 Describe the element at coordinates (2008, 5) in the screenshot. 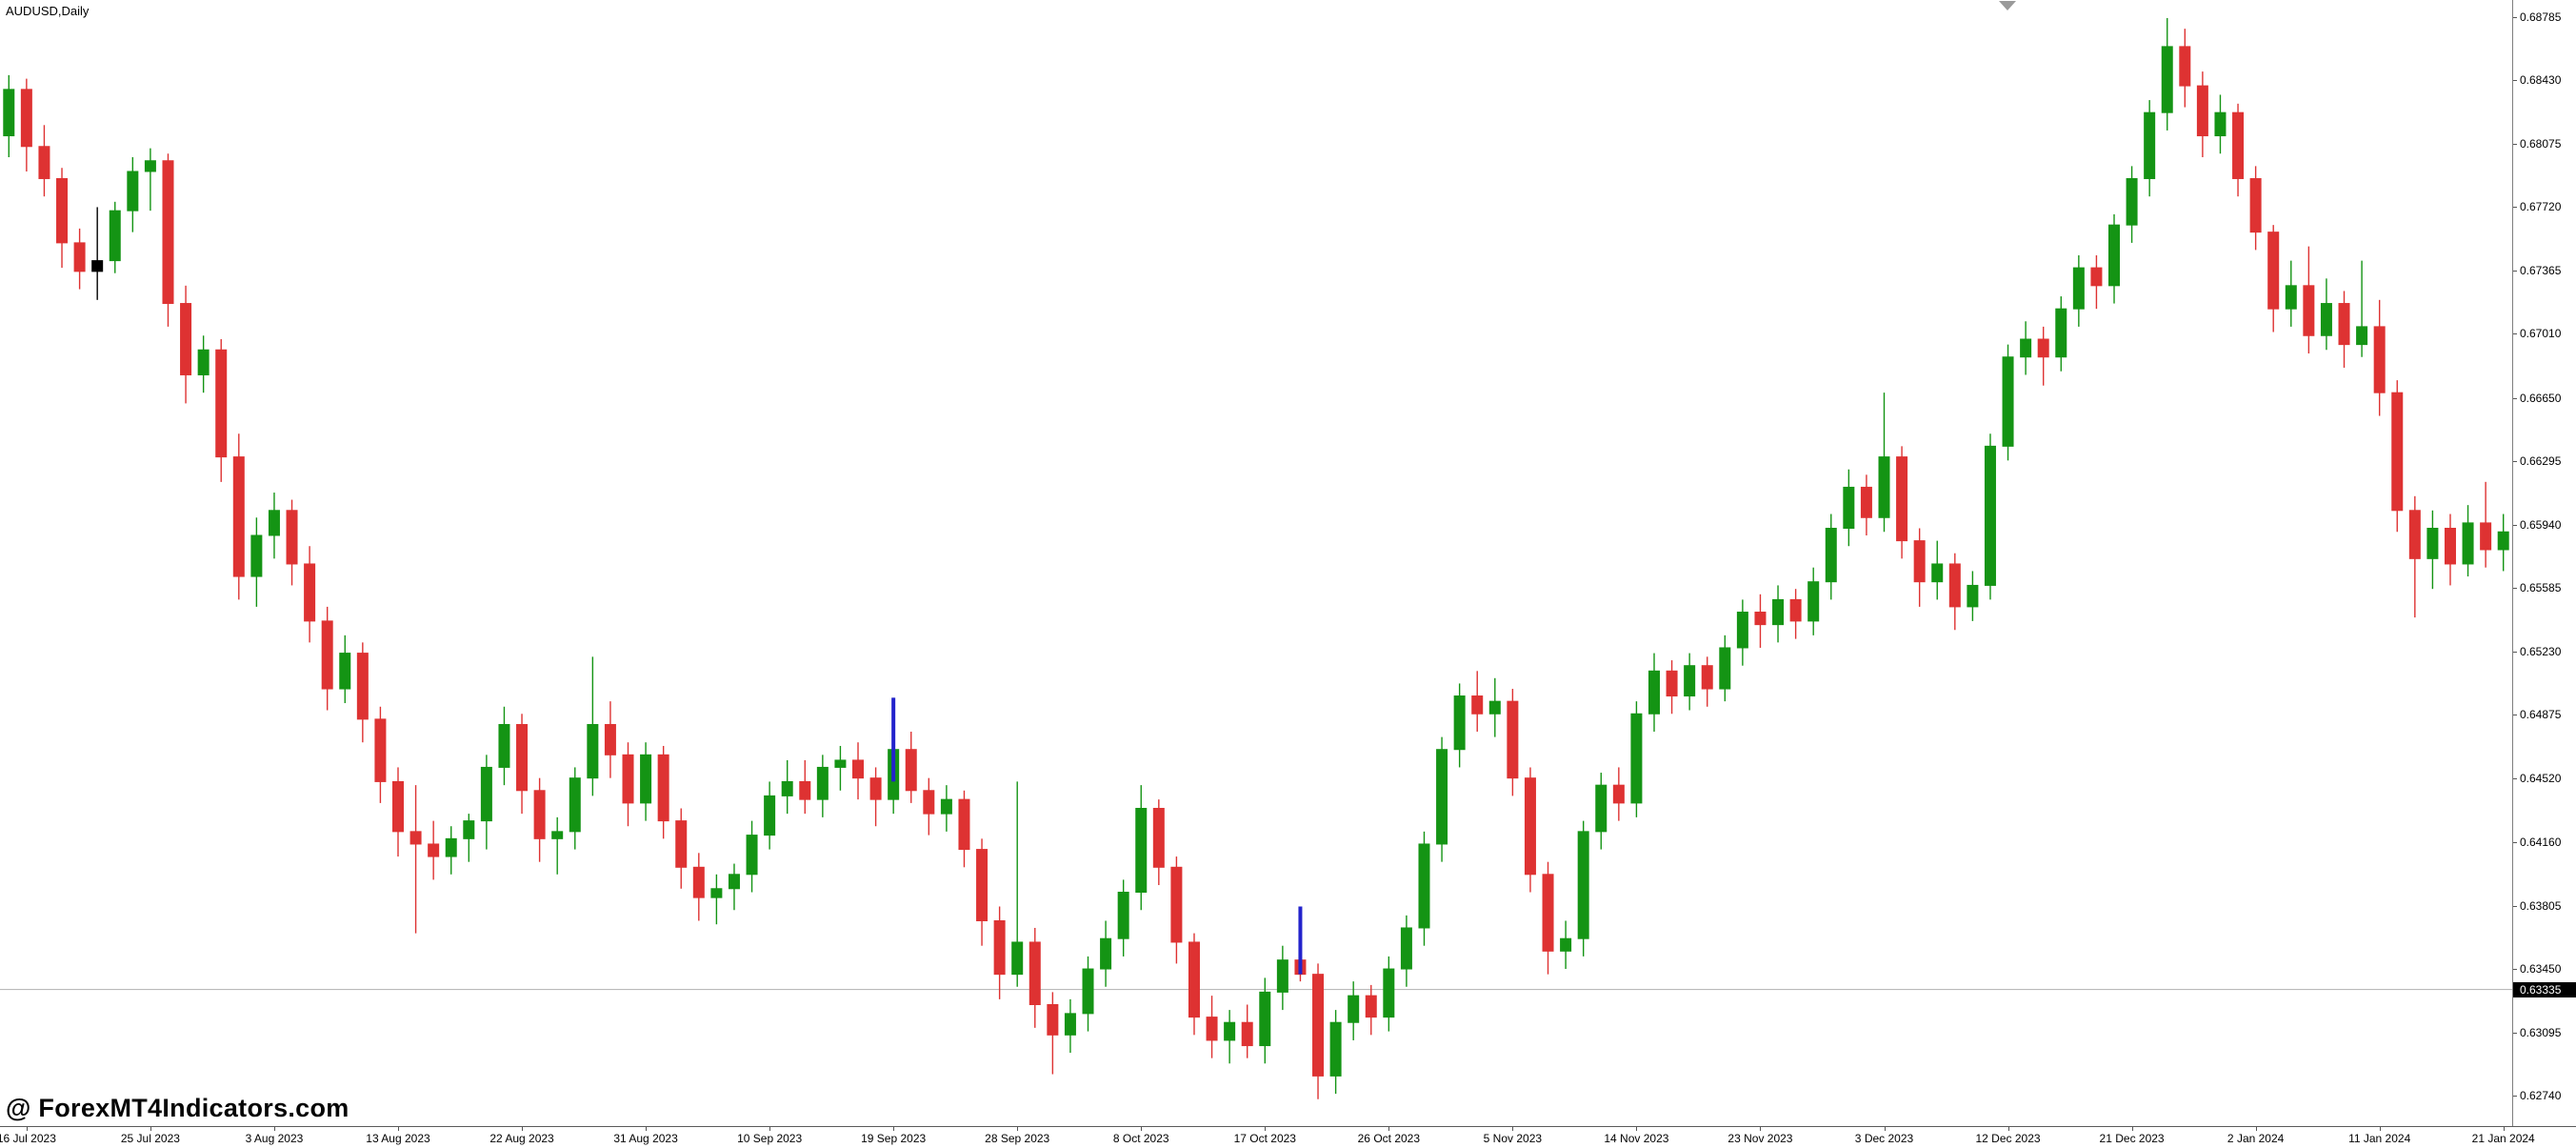

I see `chart-shift-arrow-icon` at that location.